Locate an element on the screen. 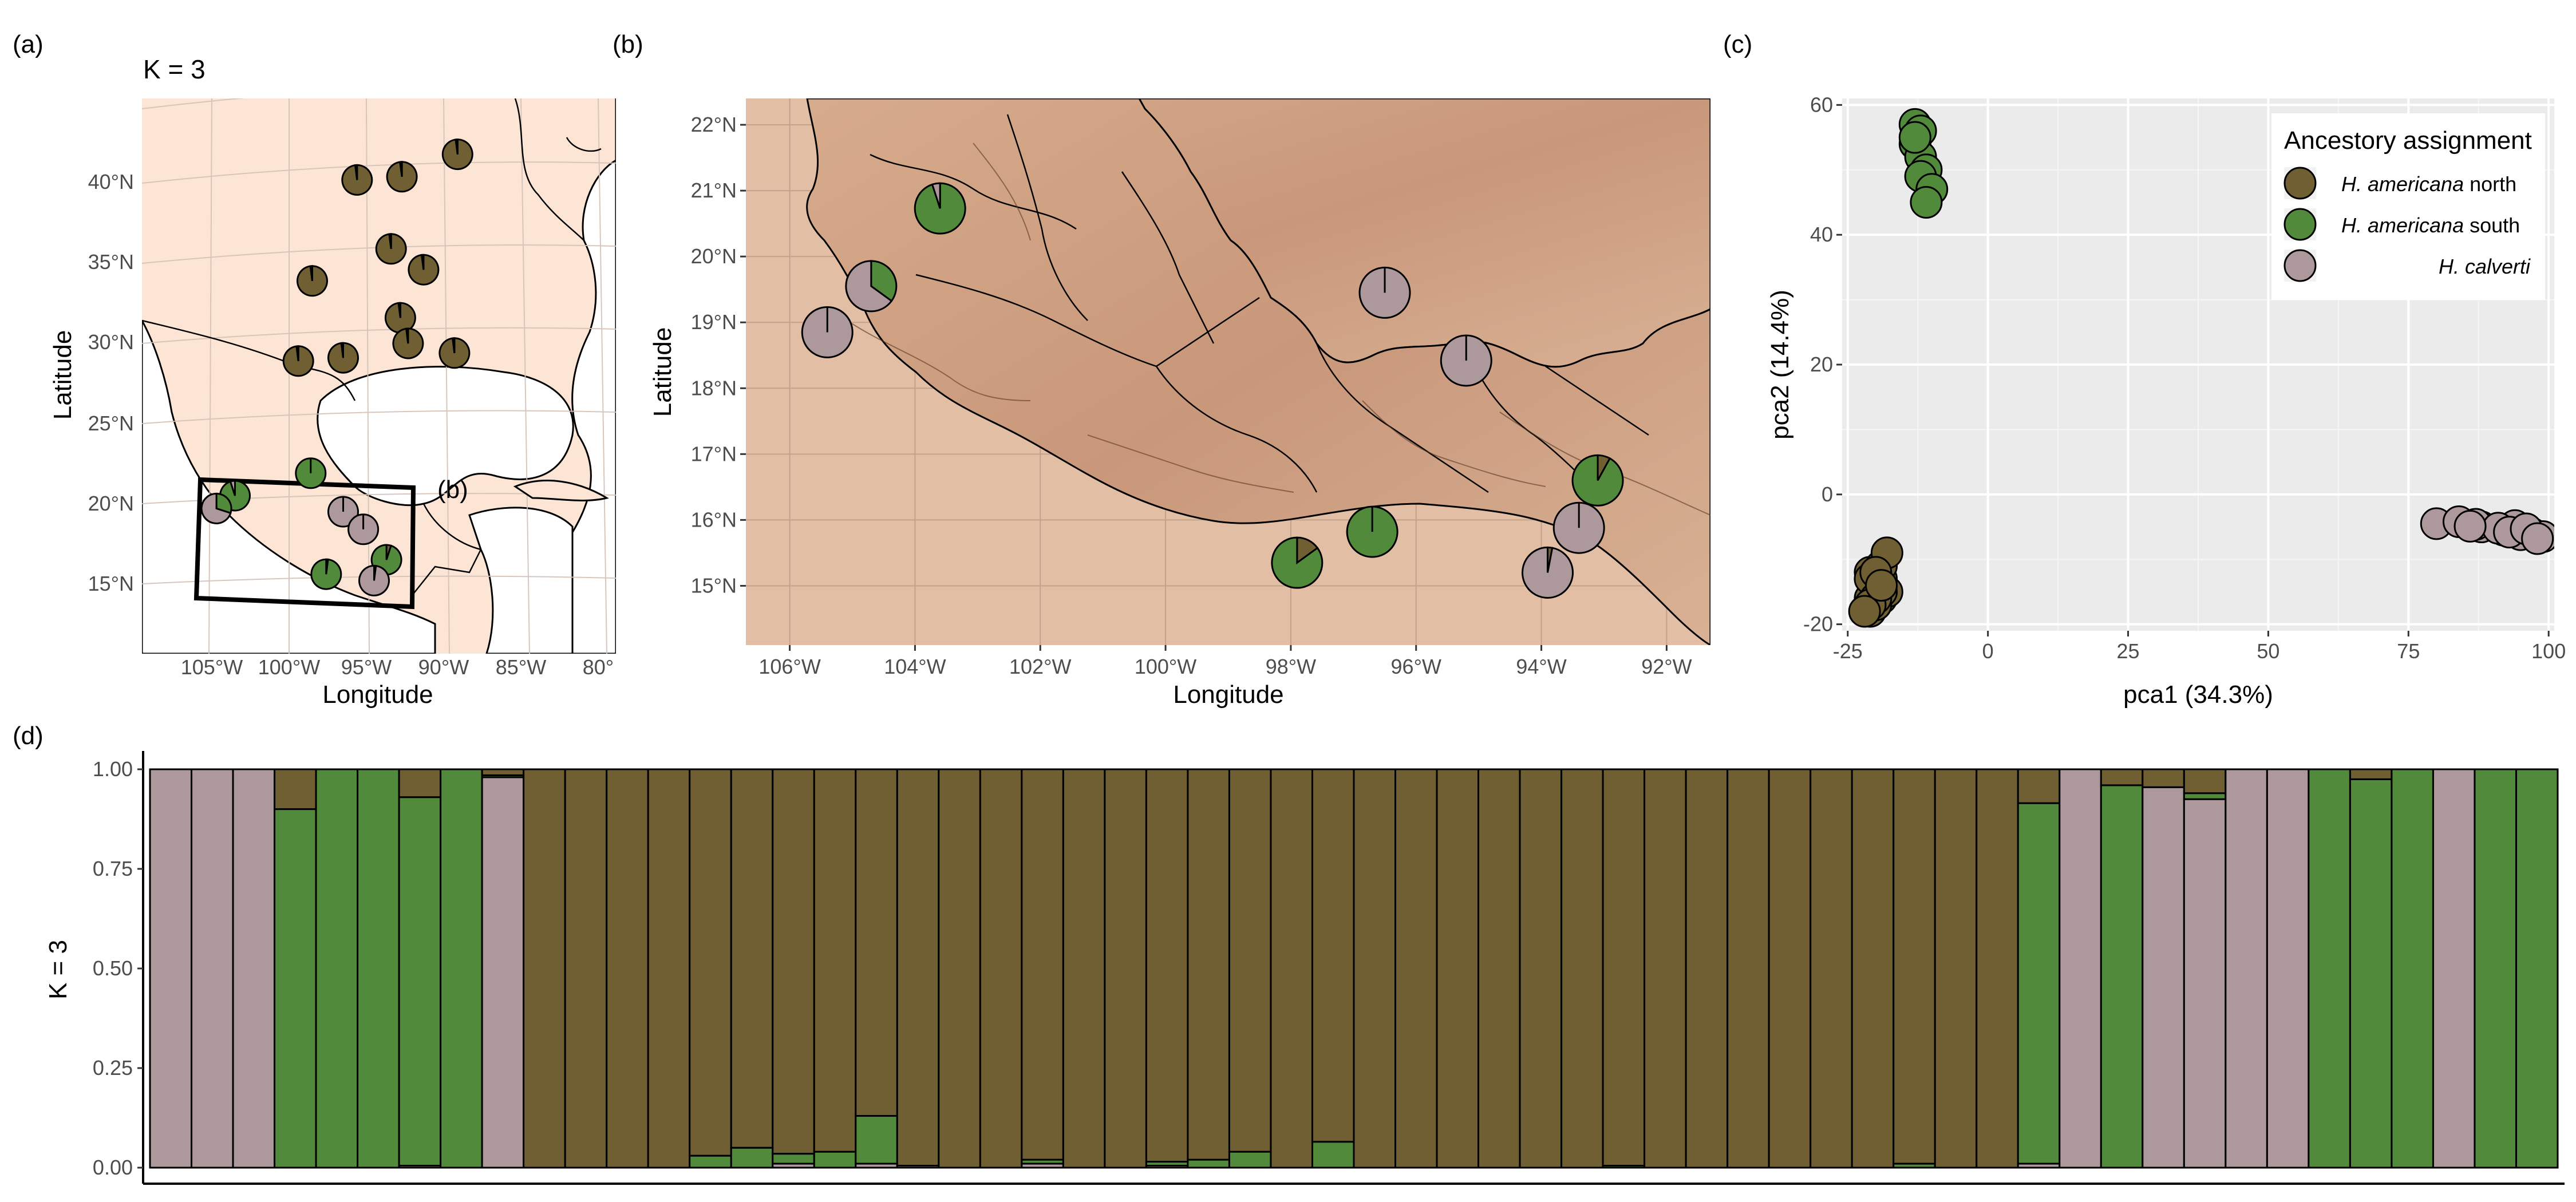  panel-a-x-ticks: 105°W 100°W 95°W 90°W 85°W 80° is located at coordinates (397, 667).